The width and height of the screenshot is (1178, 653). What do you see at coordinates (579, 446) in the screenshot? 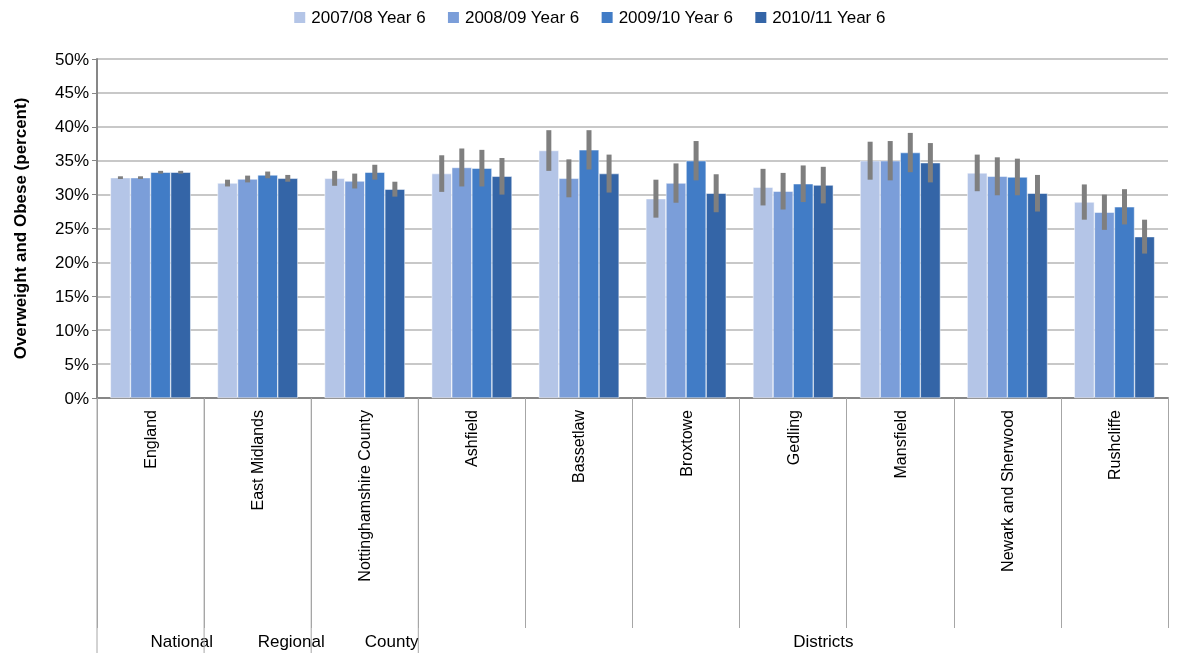
I see `x-tick-label: Bassetlaw` at bounding box center [579, 446].